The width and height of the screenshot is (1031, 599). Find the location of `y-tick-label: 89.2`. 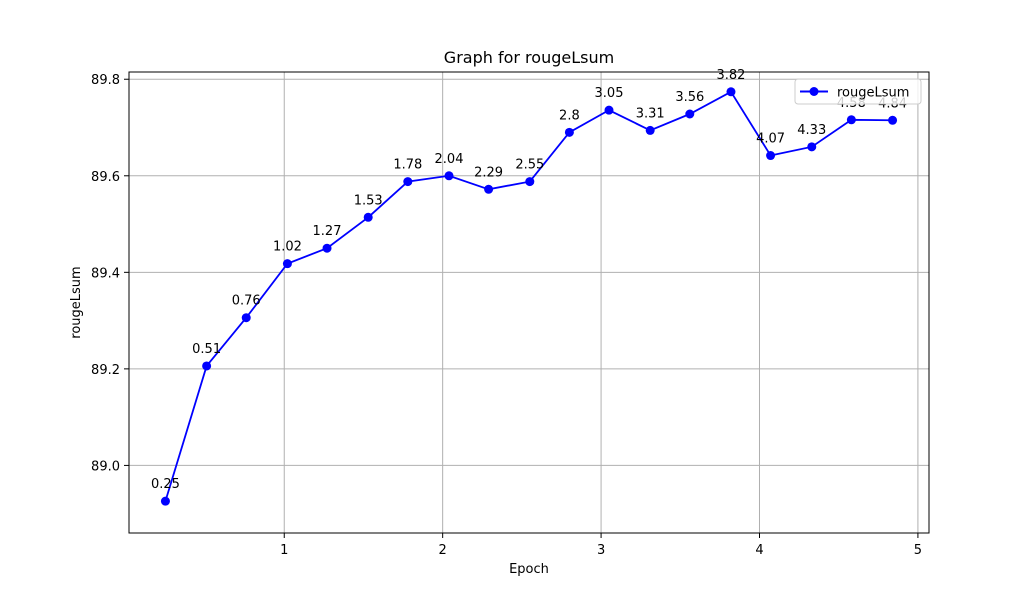

y-tick-label: 89.2 is located at coordinates (105, 370).